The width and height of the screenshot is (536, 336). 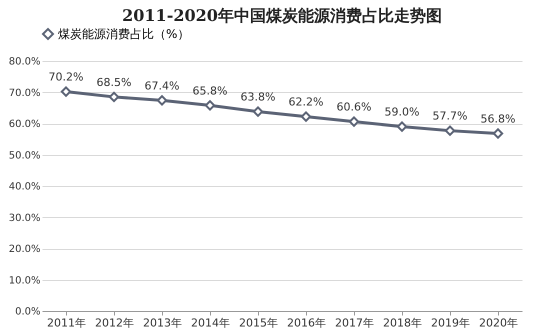 I want to click on data-label: 56.8%, so click(x=498, y=119).